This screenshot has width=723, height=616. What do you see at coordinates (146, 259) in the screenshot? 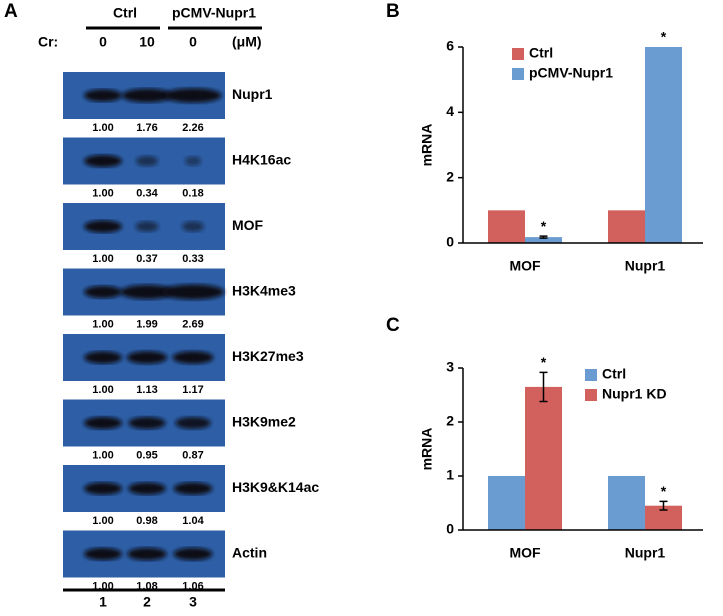
I see `quantification: 0.37` at bounding box center [146, 259].